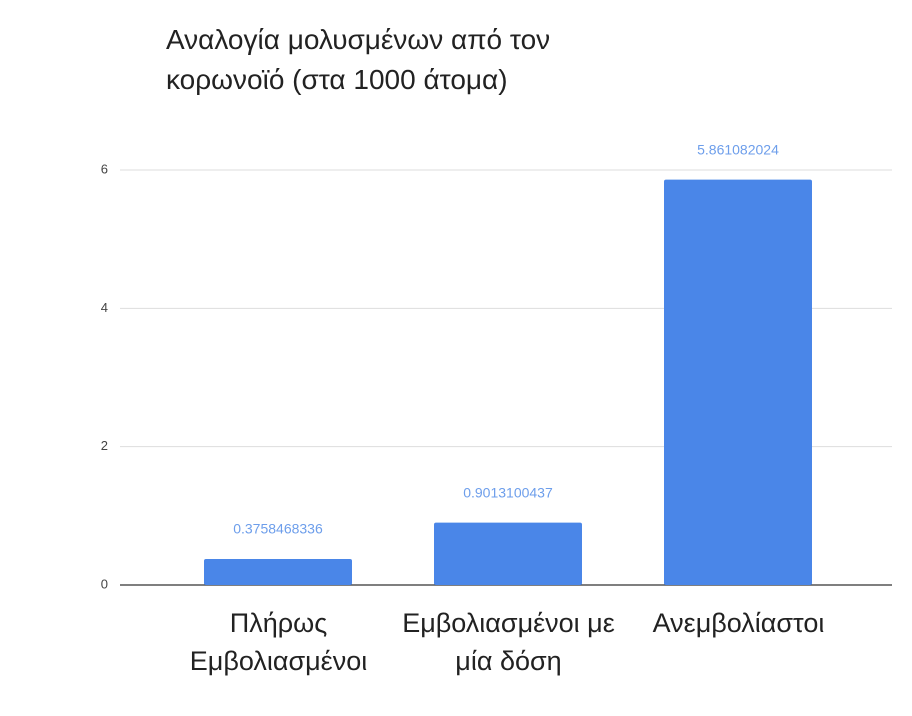 This screenshot has height=716, width=912. Describe the element at coordinates (104, 445) in the screenshot. I see `y-tick-label: 2` at that location.